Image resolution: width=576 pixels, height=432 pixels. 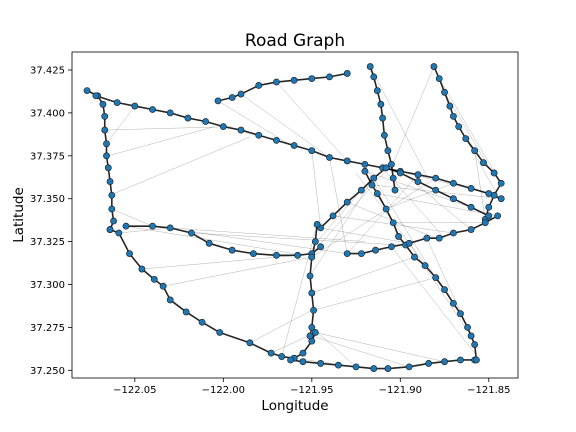 What do you see at coordinates (400, 390) in the screenshot?
I see `x-tick-label: −121.90` at bounding box center [400, 390].